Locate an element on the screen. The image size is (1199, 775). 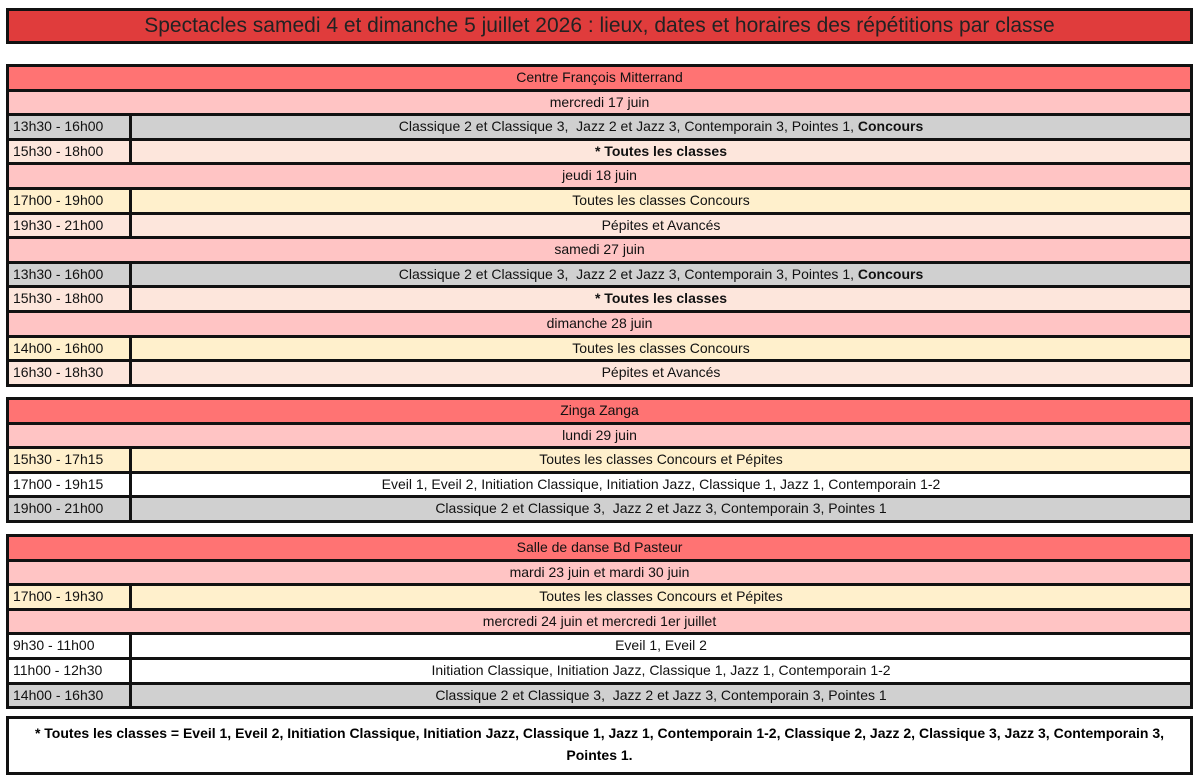
day-label: dimanche 28 juin is located at coordinates (599, 323).